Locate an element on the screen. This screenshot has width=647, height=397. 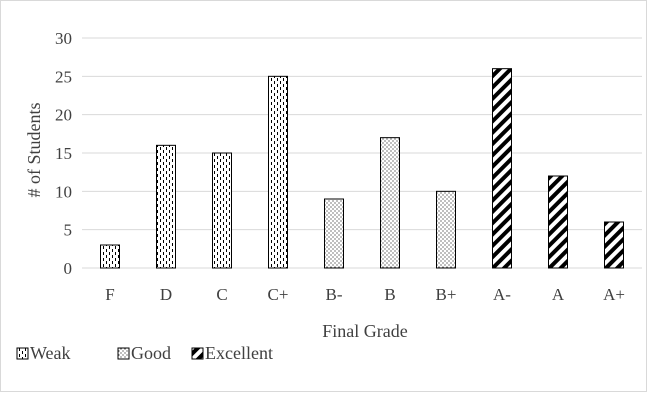
x-tick-label: D is located at coordinates (166, 294).